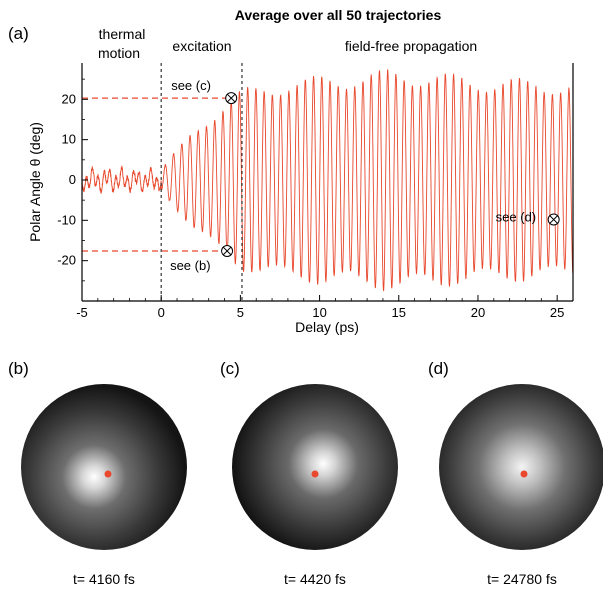  What do you see at coordinates (104, 467) in the screenshot?
I see `snapshot-disc-b` at bounding box center [104, 467].